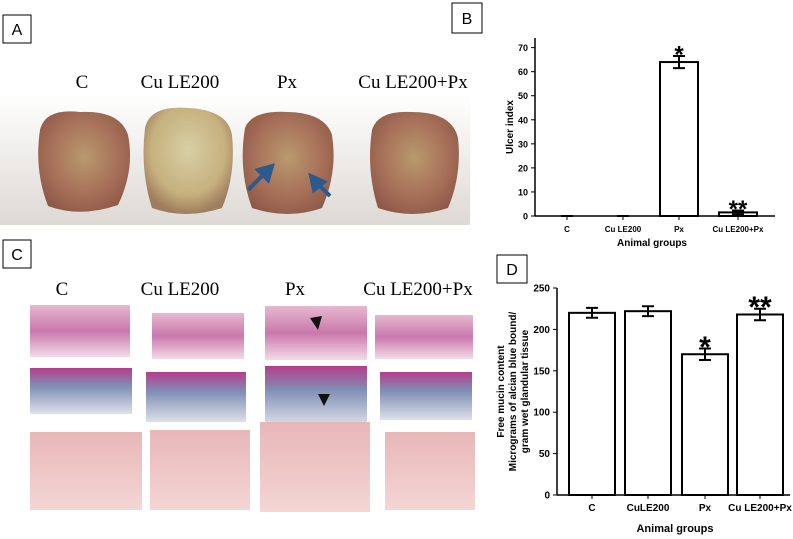 This screenshot has width=793, height=539. I want to click on panel-label: C, so click(17, 255).